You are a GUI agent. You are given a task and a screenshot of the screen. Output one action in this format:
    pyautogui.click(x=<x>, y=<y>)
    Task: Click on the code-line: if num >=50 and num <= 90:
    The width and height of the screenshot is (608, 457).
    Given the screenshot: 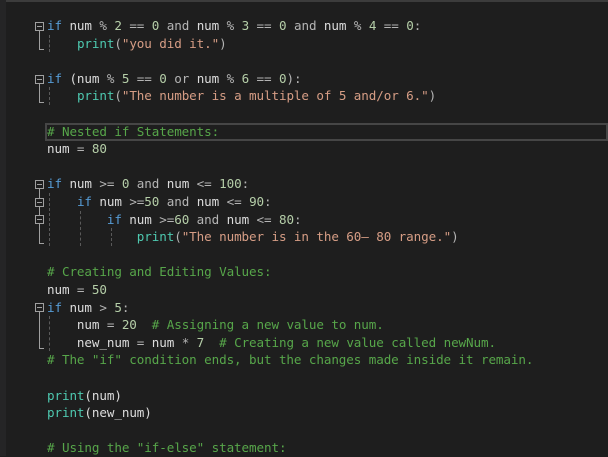 What is the action you would take?
    pyautogui.click(x=159, y=202)
    